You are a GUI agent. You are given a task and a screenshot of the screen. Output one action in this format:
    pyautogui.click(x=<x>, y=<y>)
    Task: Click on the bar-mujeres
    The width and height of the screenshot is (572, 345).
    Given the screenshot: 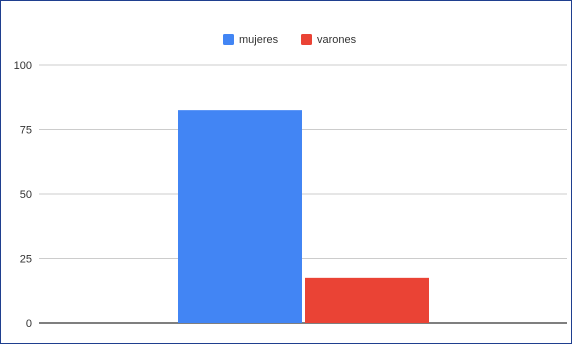 What is the action you would take?
    pyautogui.click(x=240, y=217)
    